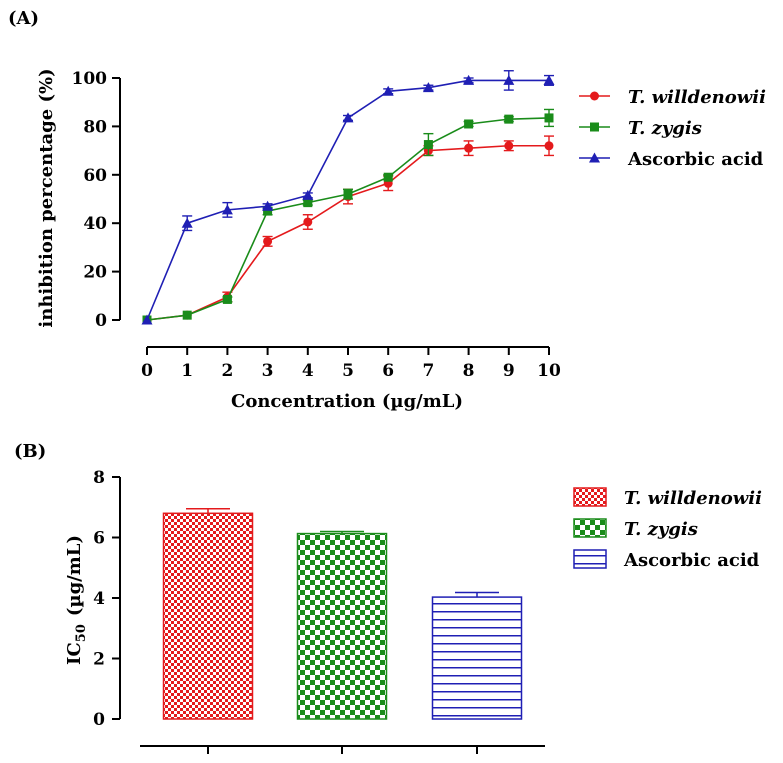 The image size is (783, 763). What do you see at coordinates (469, 371) in the screenshot?
I see `x-tick-label: 8` at bounding box center [469, 371].